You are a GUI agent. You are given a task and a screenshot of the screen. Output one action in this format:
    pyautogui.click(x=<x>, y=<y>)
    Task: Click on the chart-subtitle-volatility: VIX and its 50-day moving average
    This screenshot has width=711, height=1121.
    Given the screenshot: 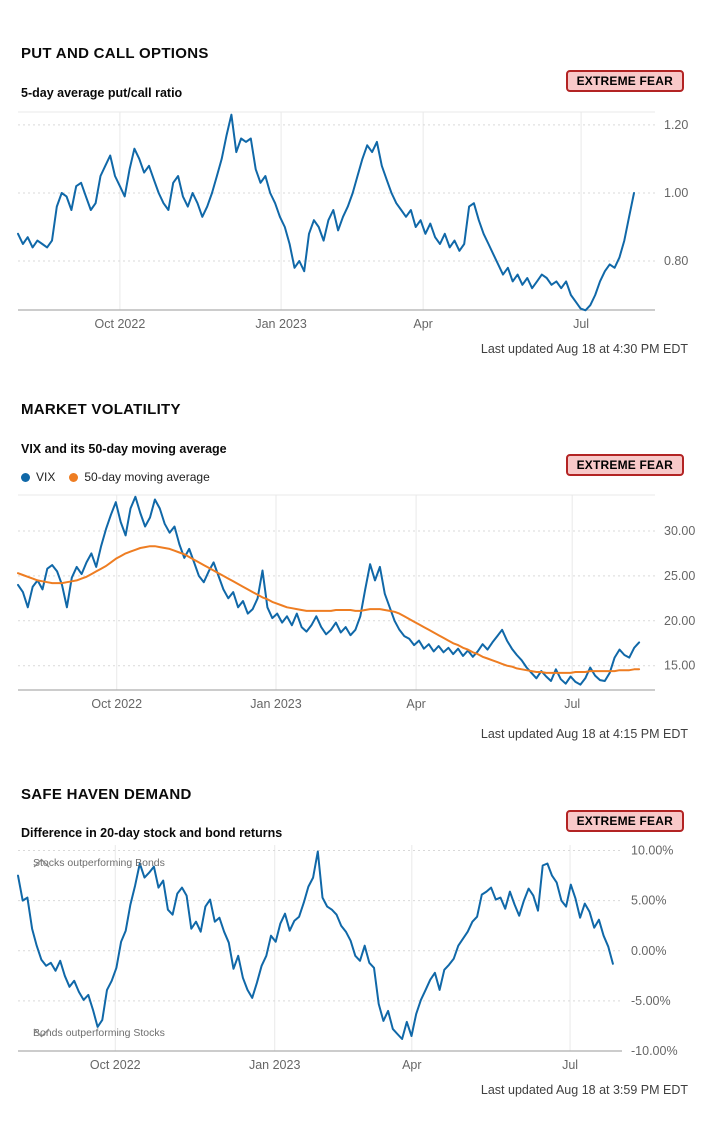 What is the action you would take?
    pyautogui.click(x=124, y=449)
    